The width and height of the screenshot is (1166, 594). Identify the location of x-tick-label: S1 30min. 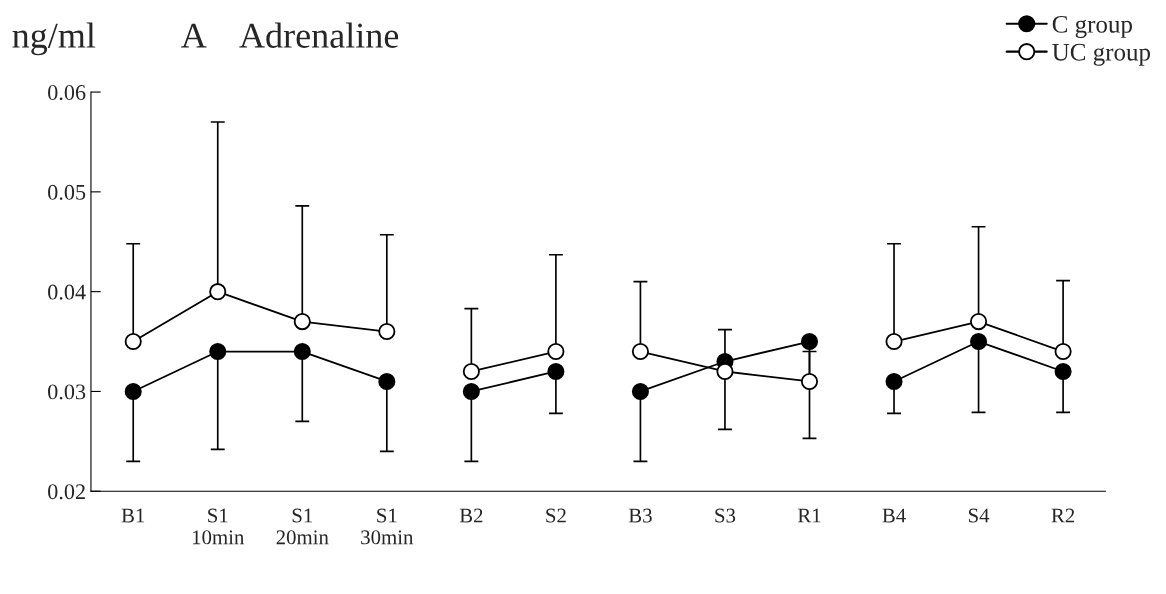
(387, 526).